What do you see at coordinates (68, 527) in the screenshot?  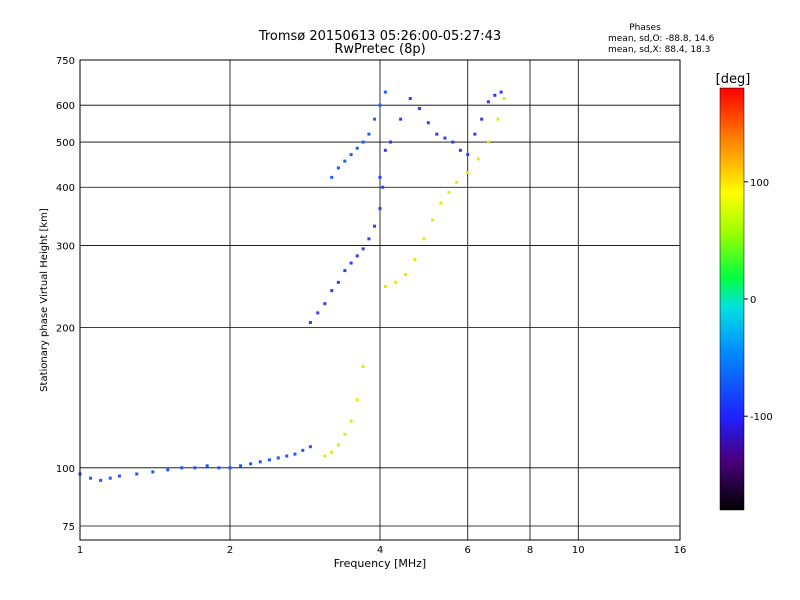 I see `y-tick-label: 75` at bounding box center [68, 527].